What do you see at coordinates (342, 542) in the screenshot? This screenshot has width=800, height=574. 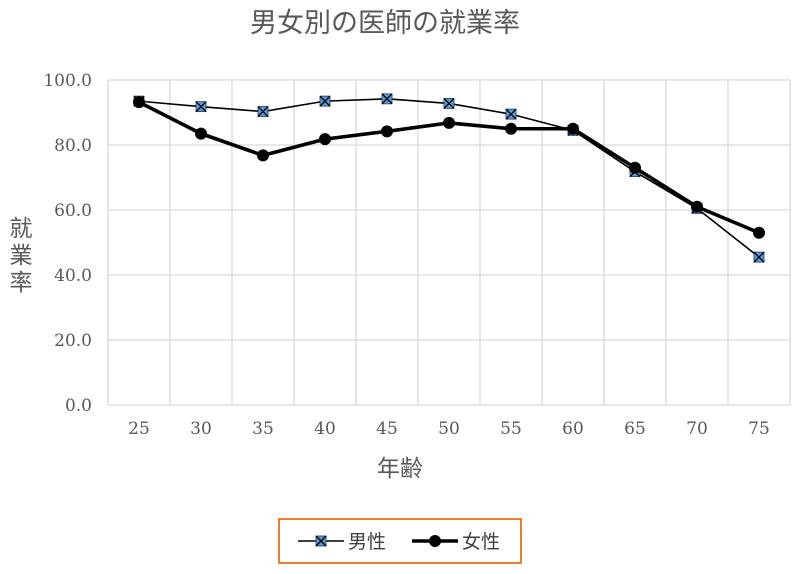 I see `legend-item-male: 男性` at bounding box center [342, 542].